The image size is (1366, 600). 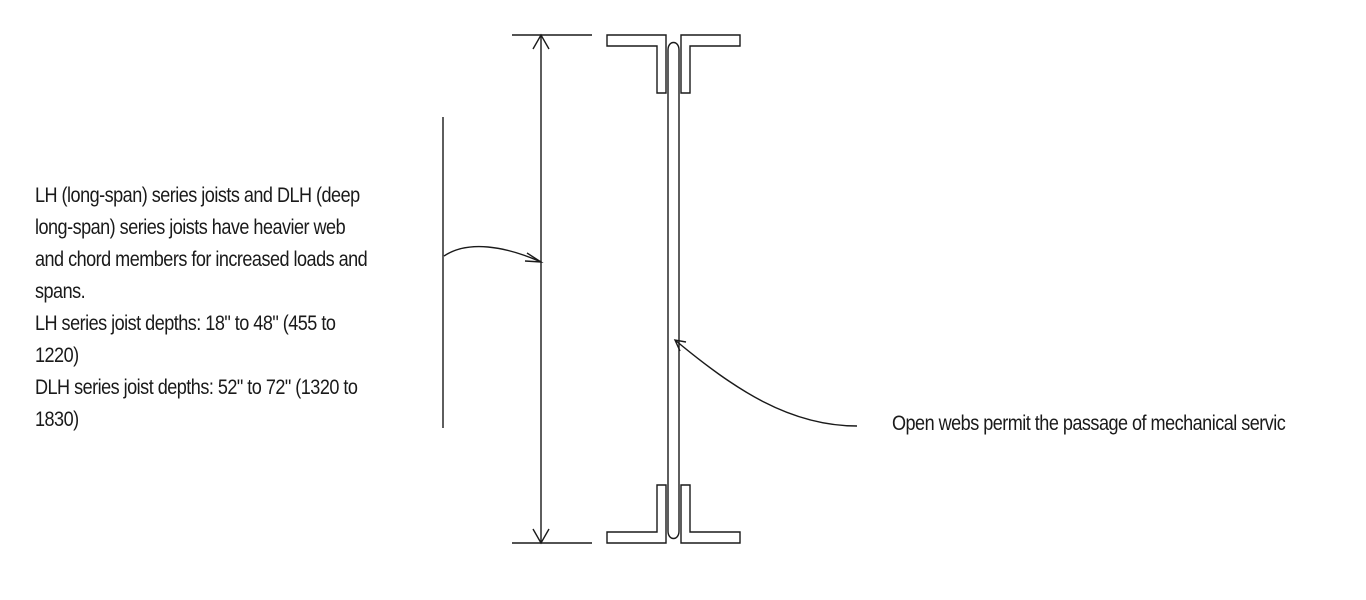 I want to click on annotation-line: spans., so click(x=60, y=291).